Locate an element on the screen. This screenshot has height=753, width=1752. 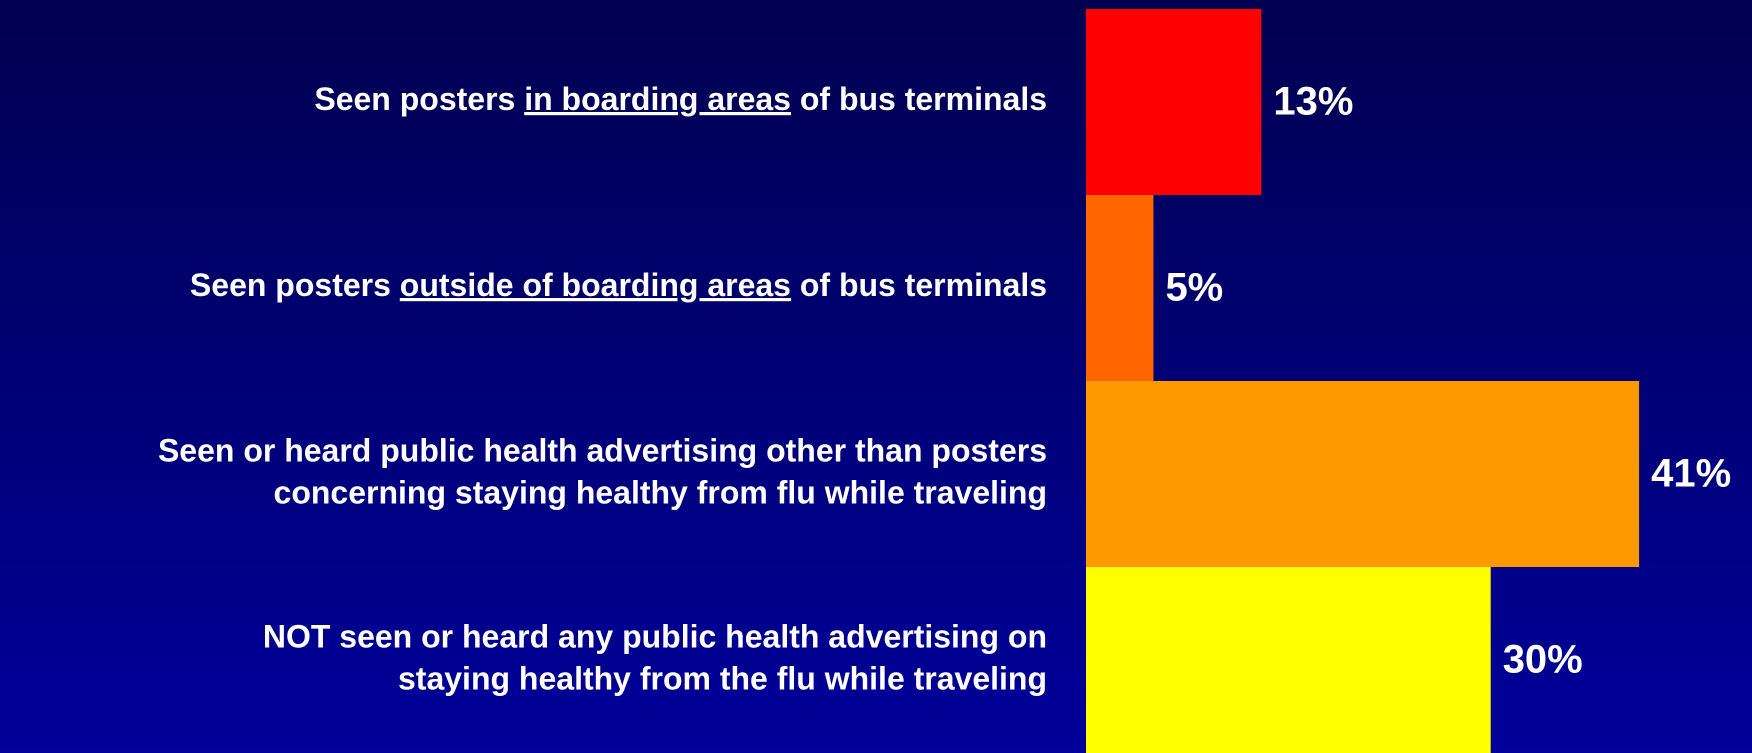
value-label: 41% is located at coordinates (1691, 474).